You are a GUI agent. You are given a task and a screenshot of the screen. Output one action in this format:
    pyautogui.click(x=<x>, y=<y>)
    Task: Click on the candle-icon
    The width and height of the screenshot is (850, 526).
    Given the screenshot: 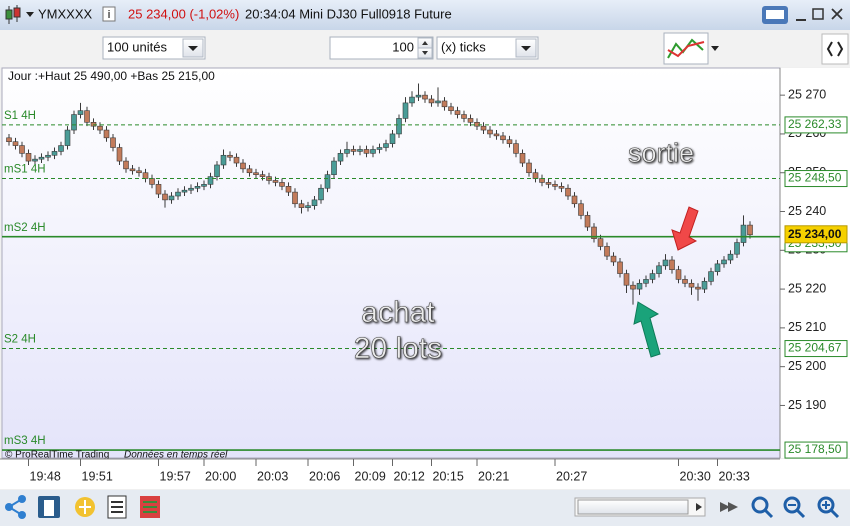 What is the action you would take?
    pyautogui.click(x=13, y=14)
    